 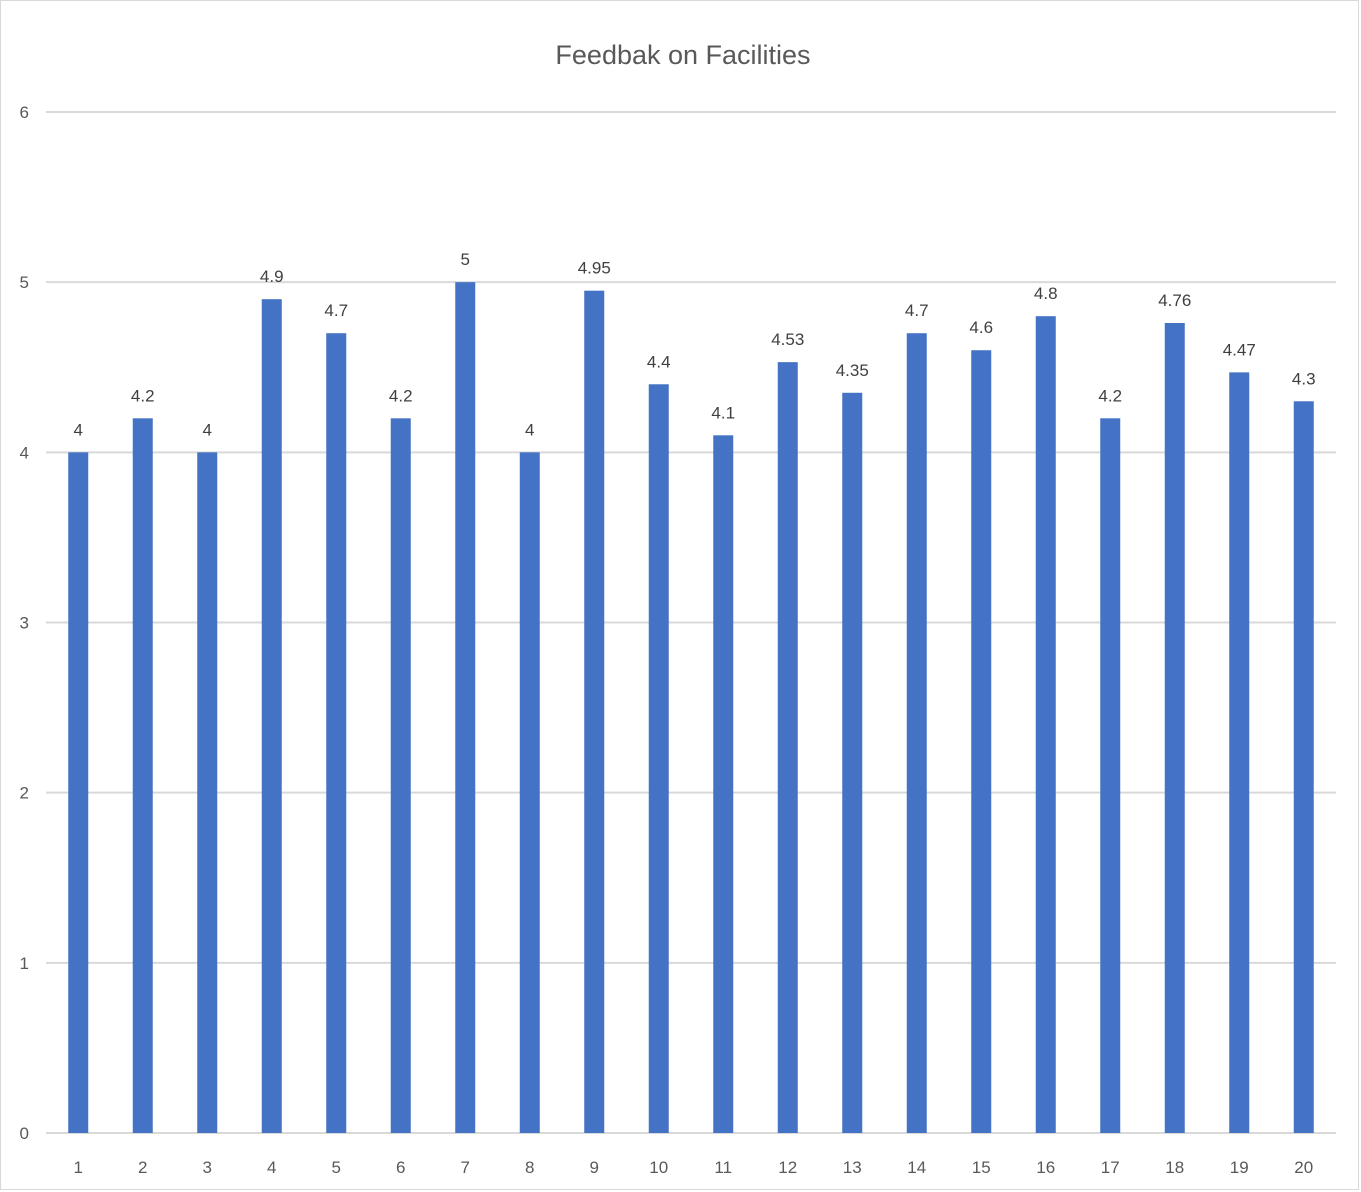 What do you see at coordinates (1174, 1167) in the screenshot?
I see `x-tick-label: 18` at bounding box center [1174, 1167].